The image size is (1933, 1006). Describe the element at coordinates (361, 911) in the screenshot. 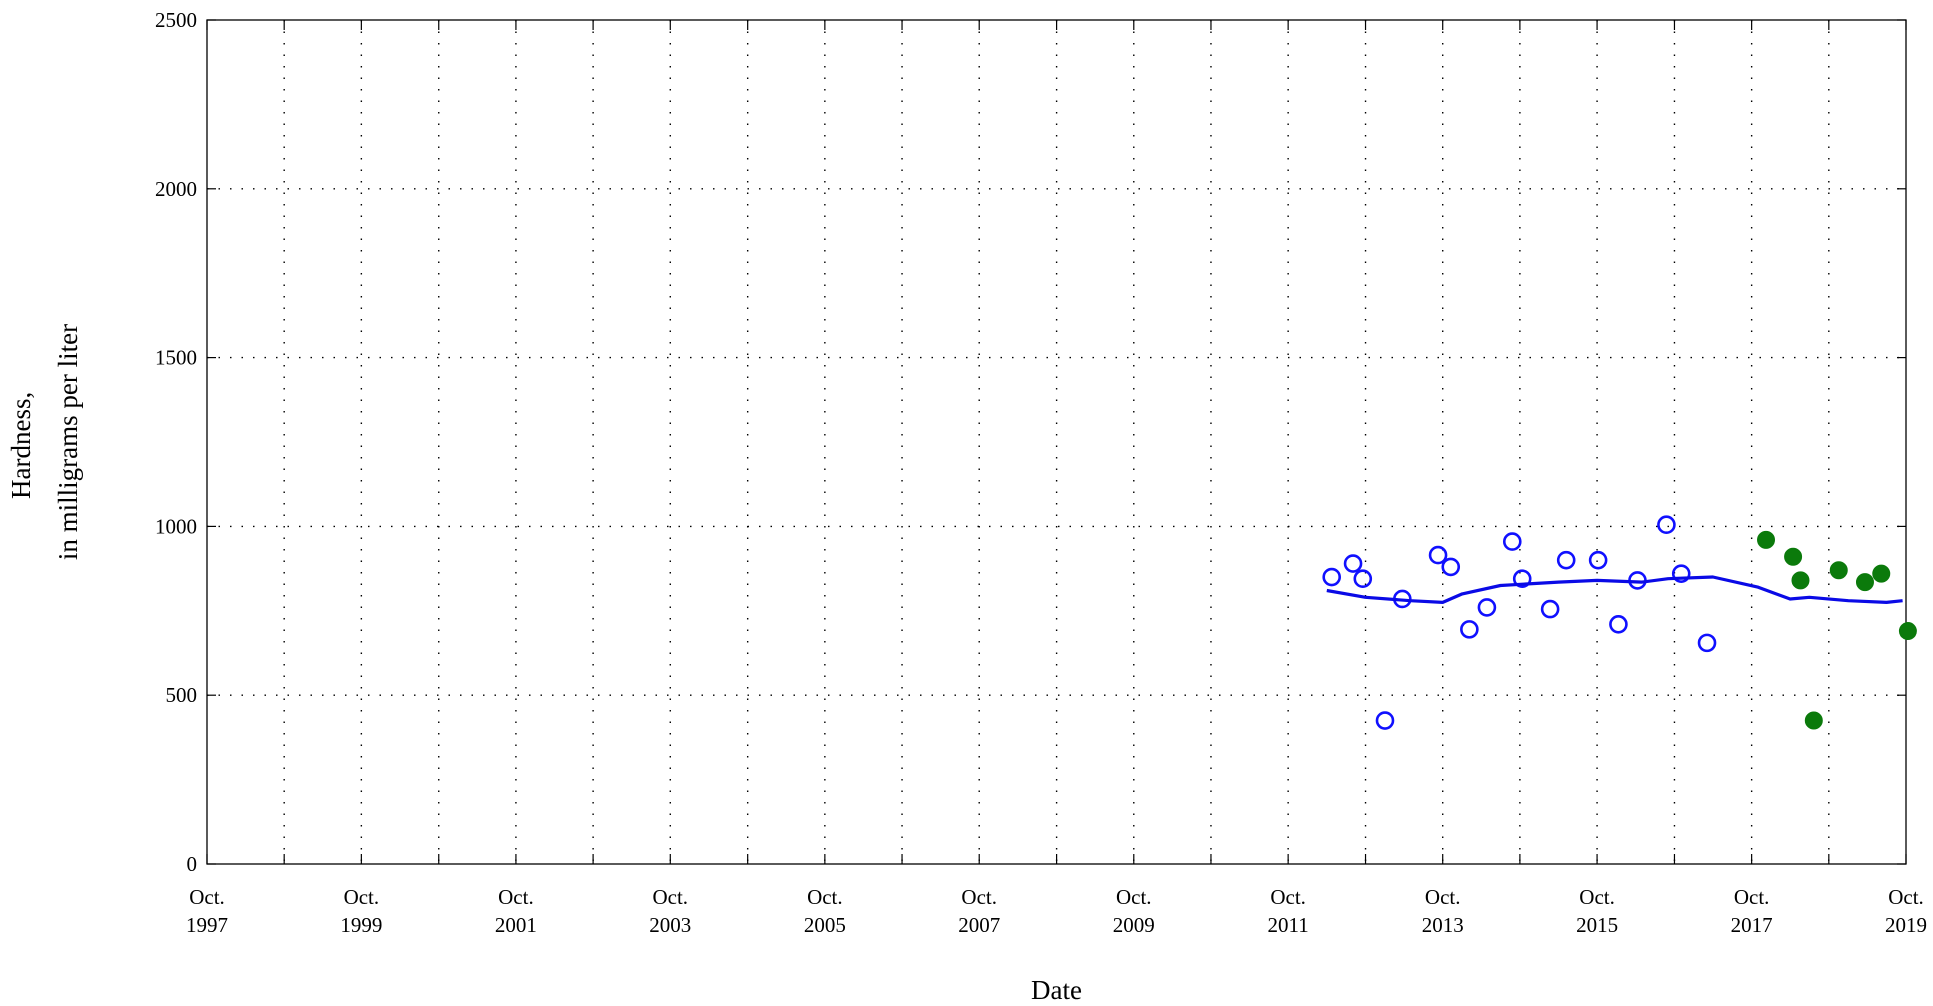

I see `x-tick-label: Oct. 1999` at that location.